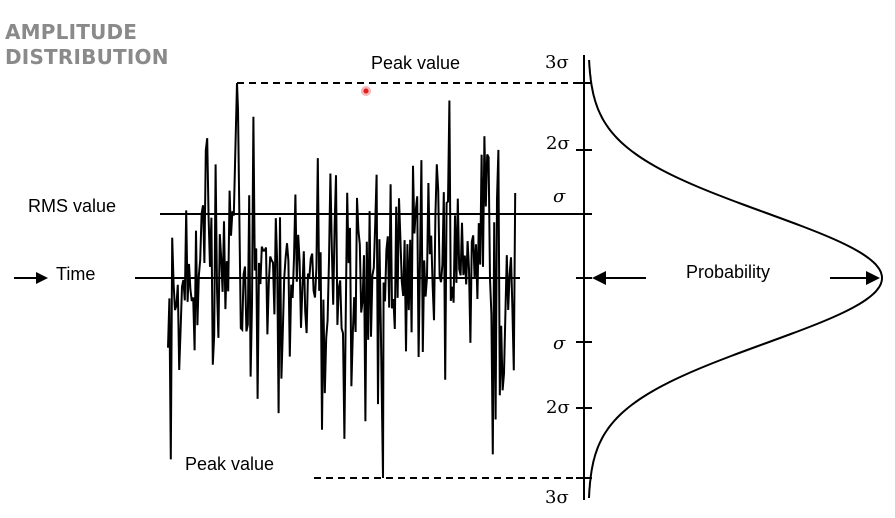 Image resolution: width=895 pixels, height=518 pixels. I want to click on peak-value-top-label: Peak value, so click(415, 63).